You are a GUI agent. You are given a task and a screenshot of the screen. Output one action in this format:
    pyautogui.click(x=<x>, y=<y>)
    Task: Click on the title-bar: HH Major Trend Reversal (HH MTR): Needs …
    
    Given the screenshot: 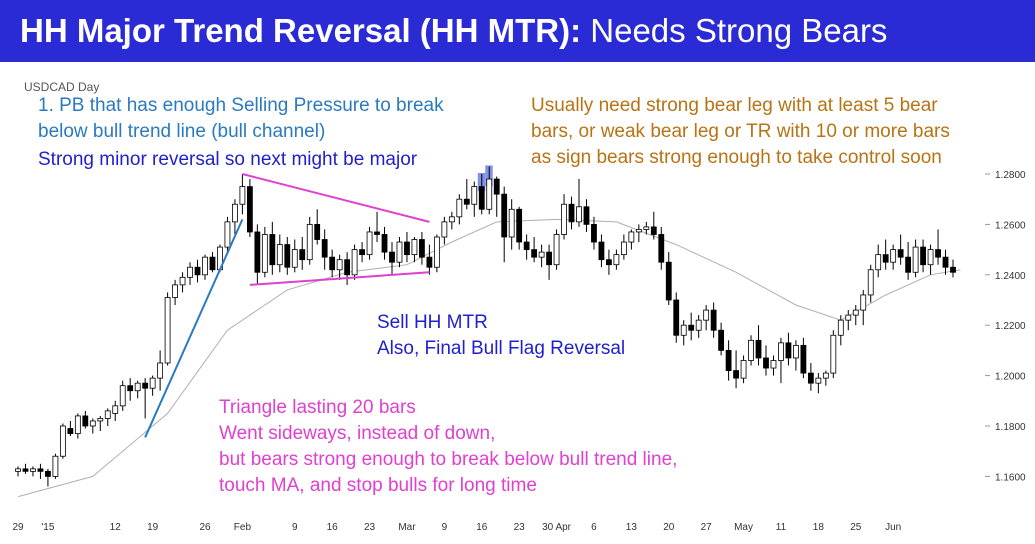 What is the action you would take?
    pyautogui.click(x=517, y=31)
    